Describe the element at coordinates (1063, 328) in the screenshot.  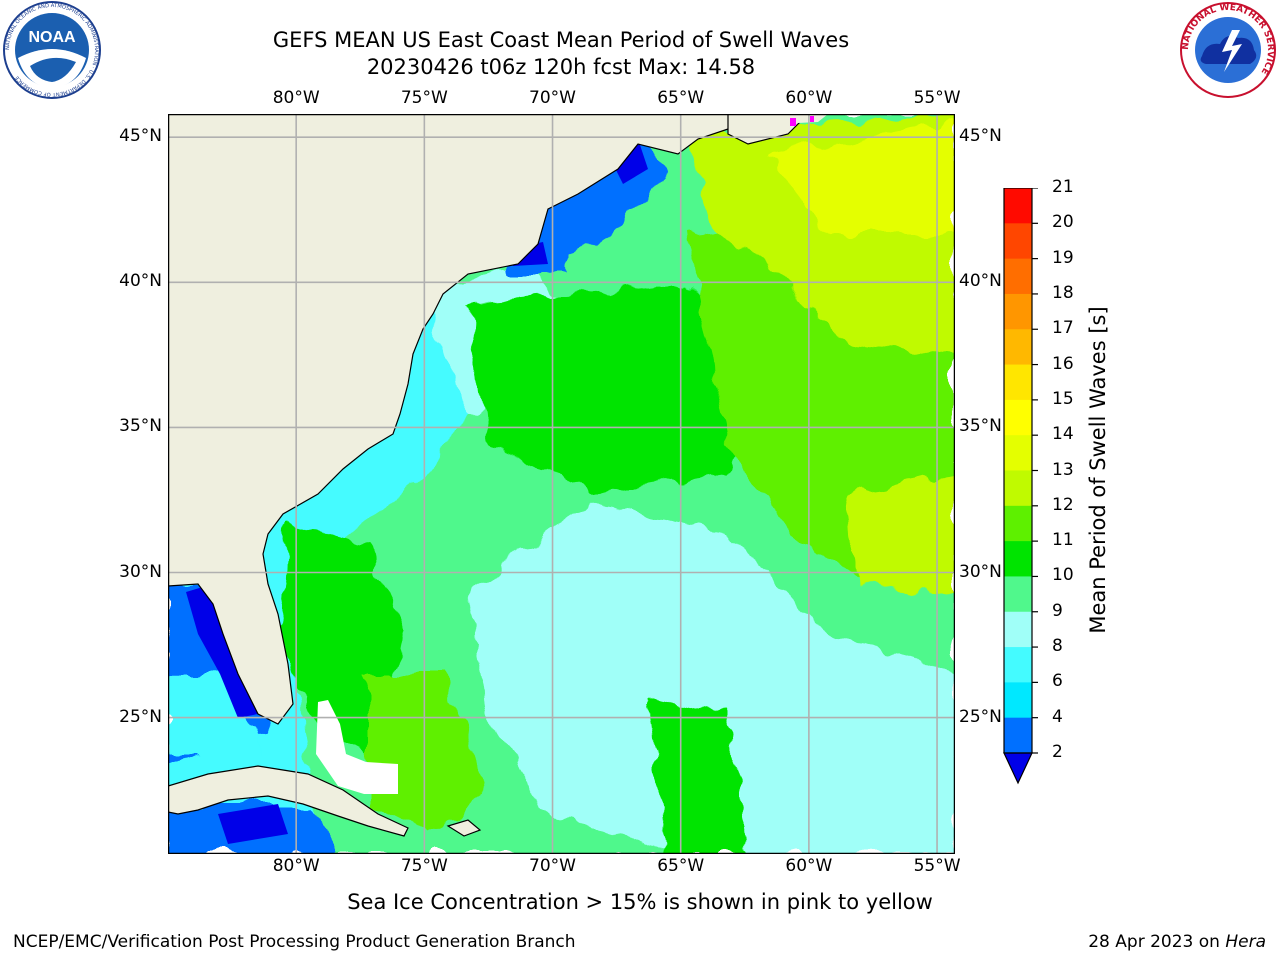
I see `colorbar-tick-label: 17` at that location.